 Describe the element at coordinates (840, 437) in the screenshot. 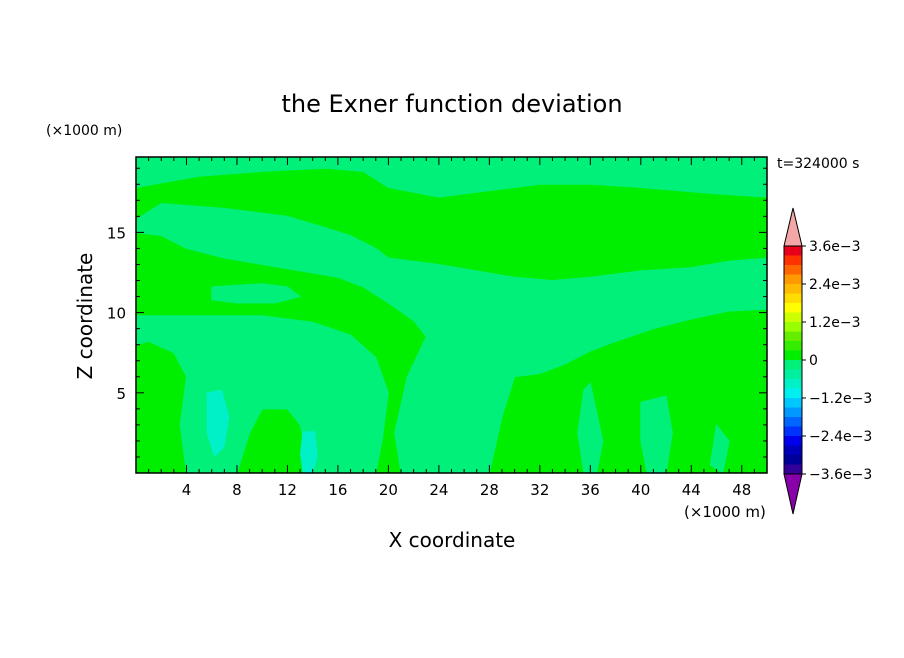

I see `colorbar-label-5: −2.4e−3` at that location.